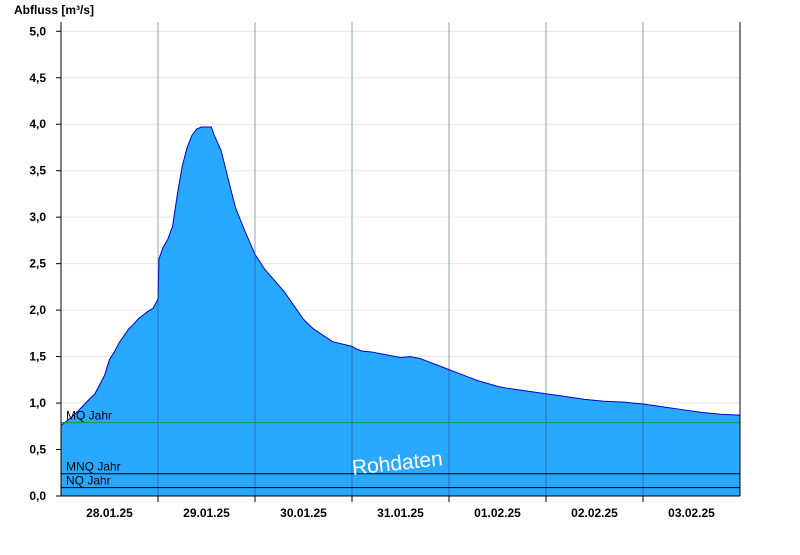 This screenshot has width=800, height=555. What do you see at coordinates (691, 513) in the screenshot?
I see `x-tick-label: 03.02.25` at bounding box center [691, 513].